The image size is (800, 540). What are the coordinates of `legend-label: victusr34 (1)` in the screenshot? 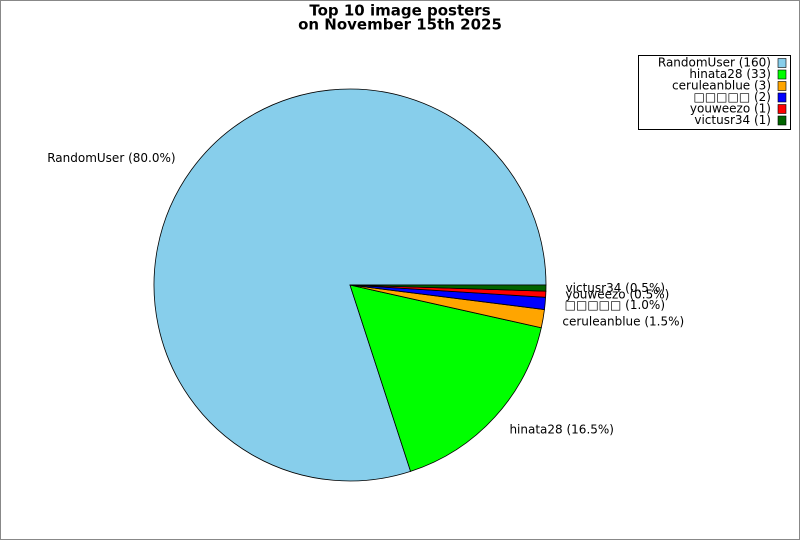 It's located at (732, 120).